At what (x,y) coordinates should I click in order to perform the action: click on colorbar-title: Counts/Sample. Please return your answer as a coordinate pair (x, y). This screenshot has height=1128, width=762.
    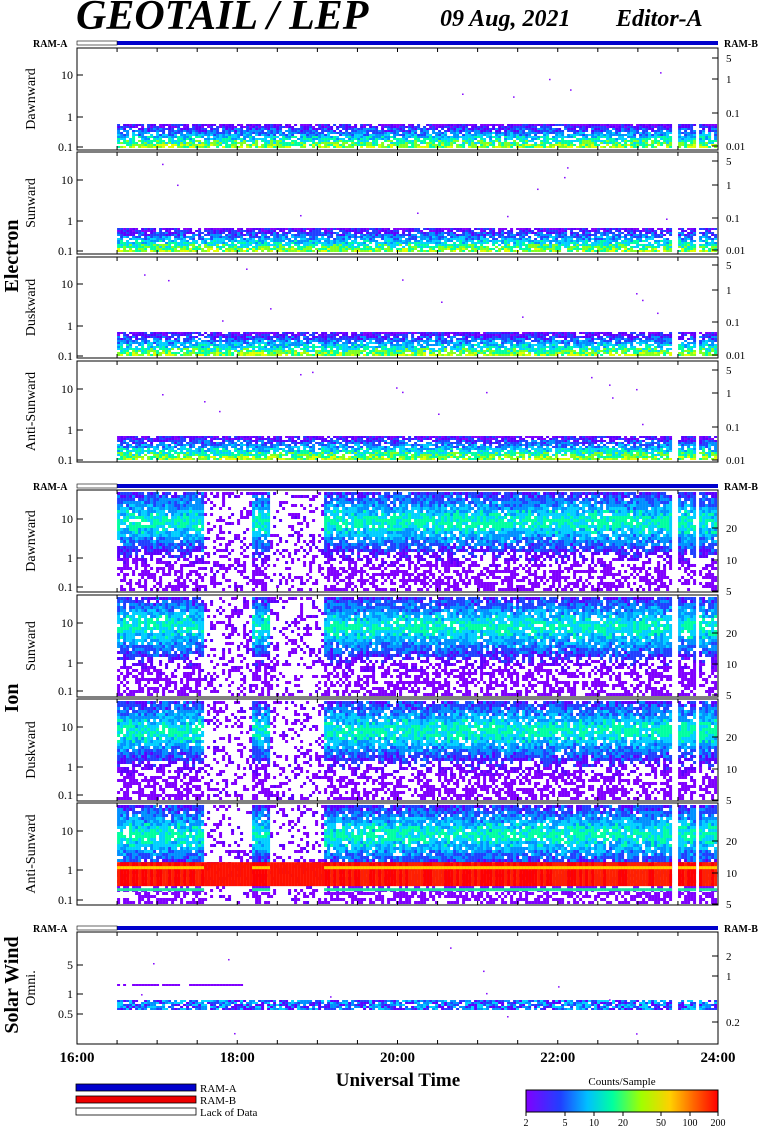
    Looking at the image, I should click on (621, 1082).